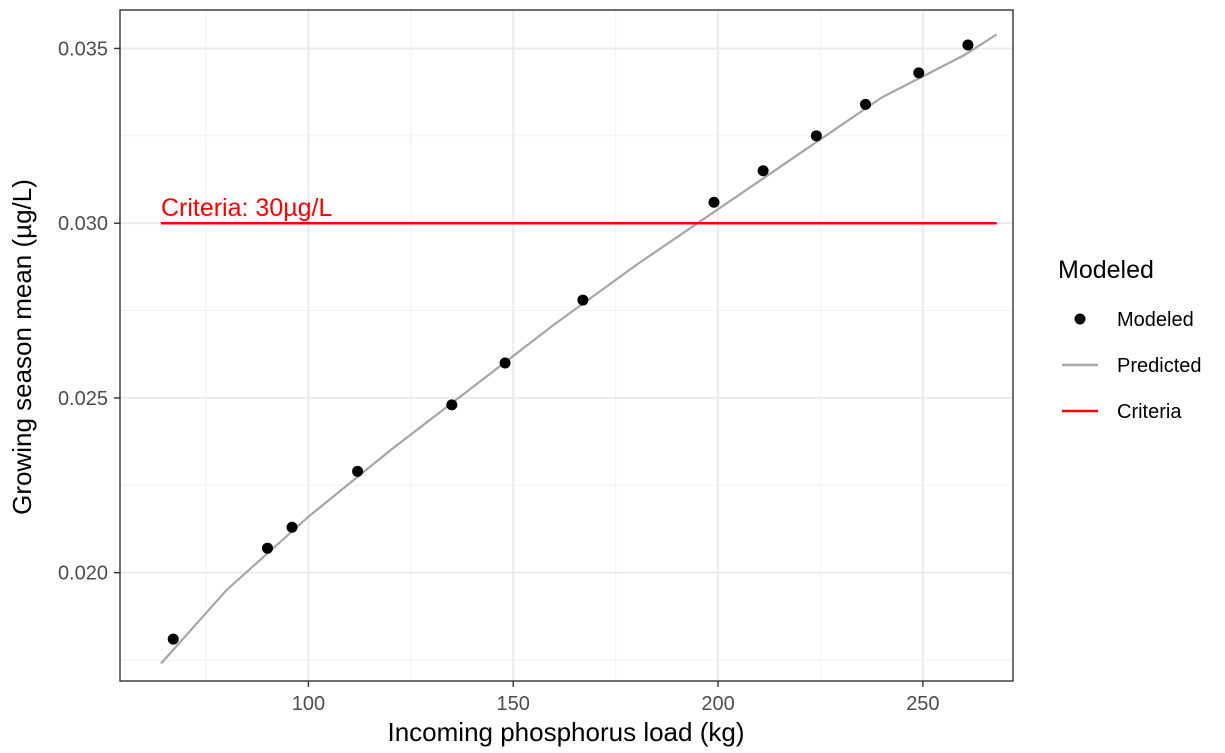 The width and height of the screenshot is (1225, 753). Describe the element at coordinates (922, 704) in the screenshot. I see `x-tick-label: 250` at that location.